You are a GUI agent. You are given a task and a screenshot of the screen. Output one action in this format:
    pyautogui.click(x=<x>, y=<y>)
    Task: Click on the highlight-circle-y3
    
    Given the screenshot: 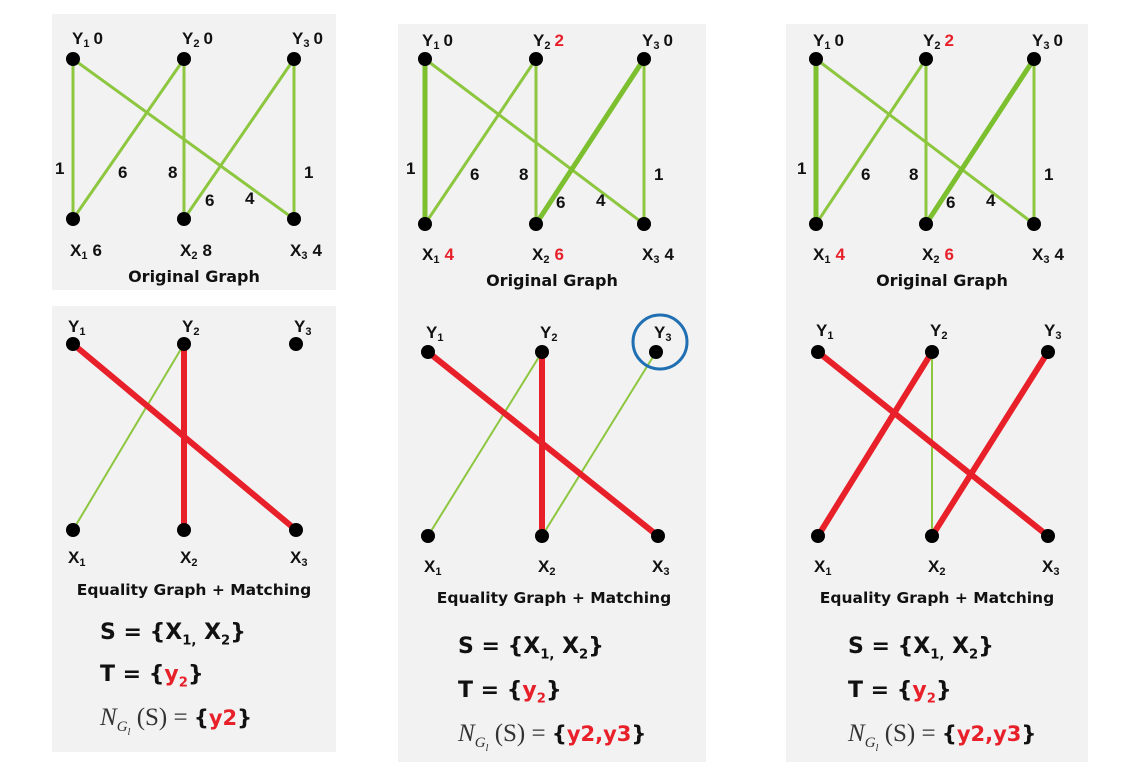 What is the action you would take?
    pyautogui.click(x=660, y=342)
    